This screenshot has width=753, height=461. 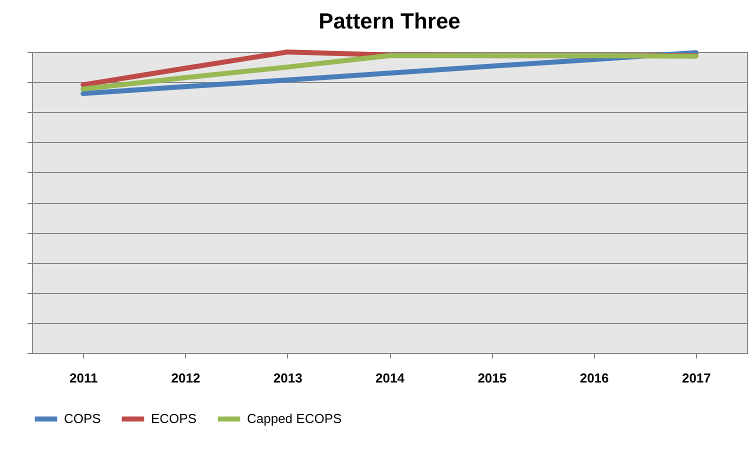 I want to click on x-tick-label: 2016, so click(x=594, y=378).